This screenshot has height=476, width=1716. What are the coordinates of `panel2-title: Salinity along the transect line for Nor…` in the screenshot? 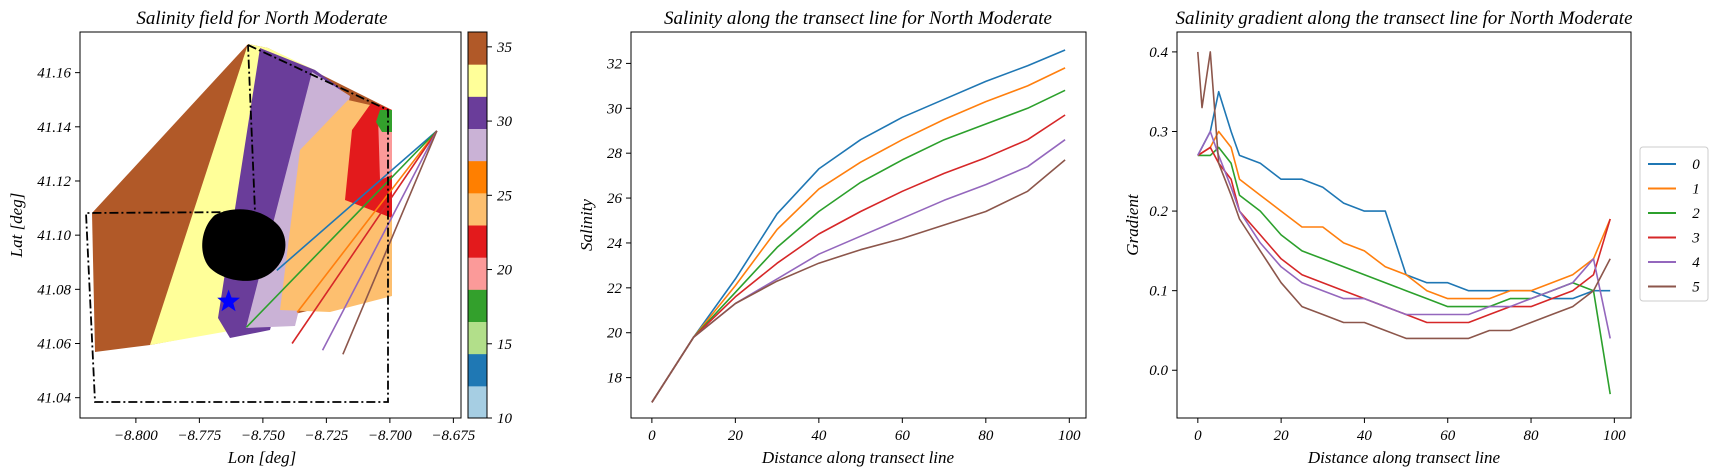 It's located at (858, 18).